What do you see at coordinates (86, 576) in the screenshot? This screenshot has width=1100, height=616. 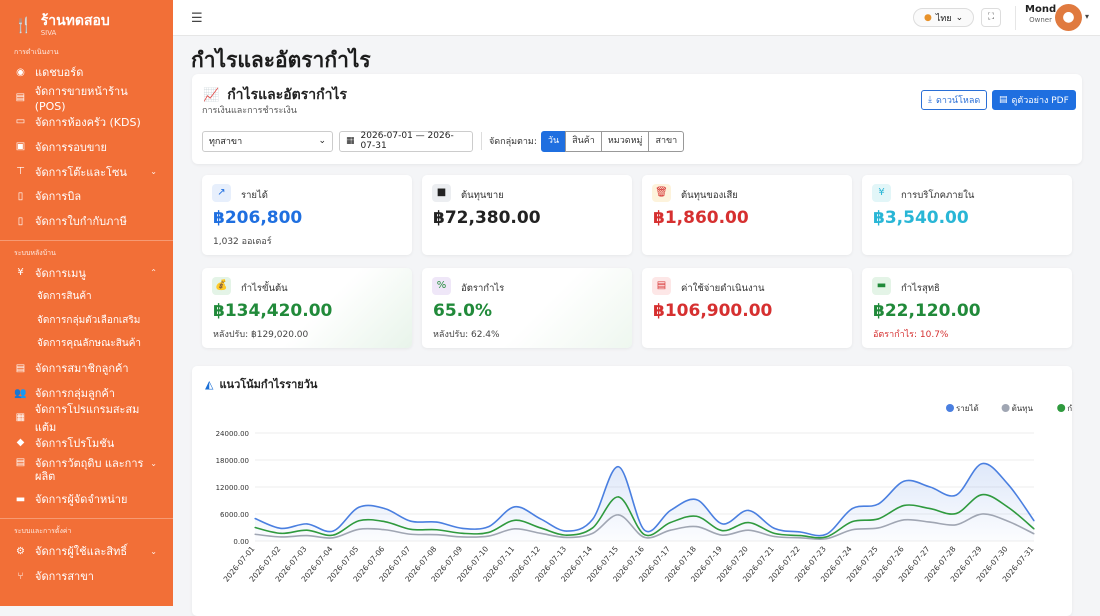 I see `sidebar-item-branches: ⑂ จัดการสาขา` at bounding box center [86, 576].